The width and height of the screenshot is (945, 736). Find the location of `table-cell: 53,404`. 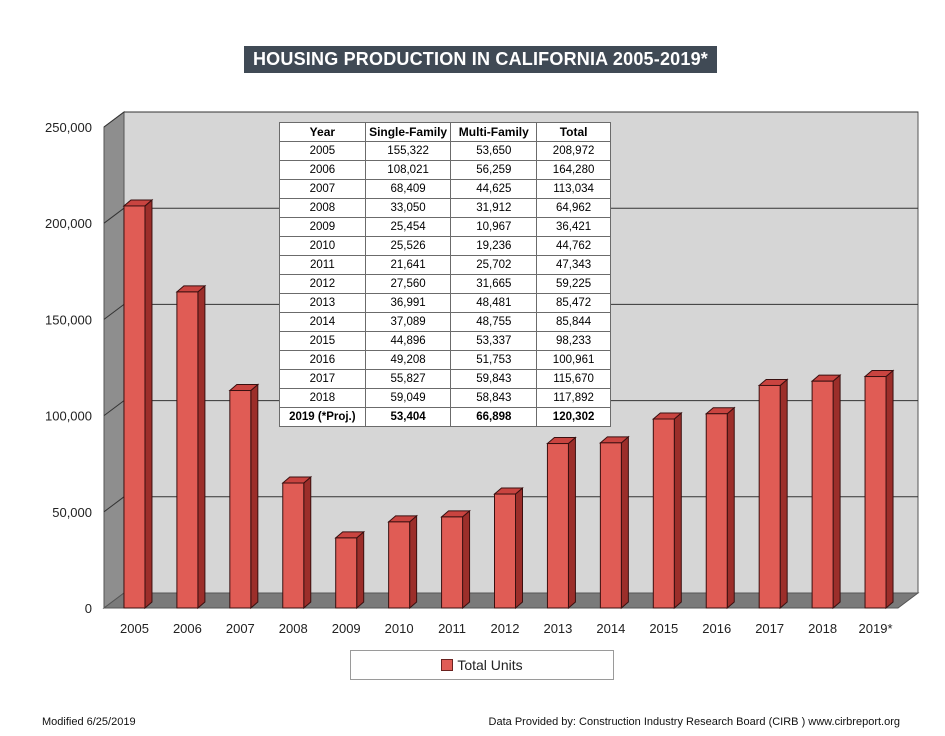

table-cell: 53,404 is located at coordinates (408, 417).